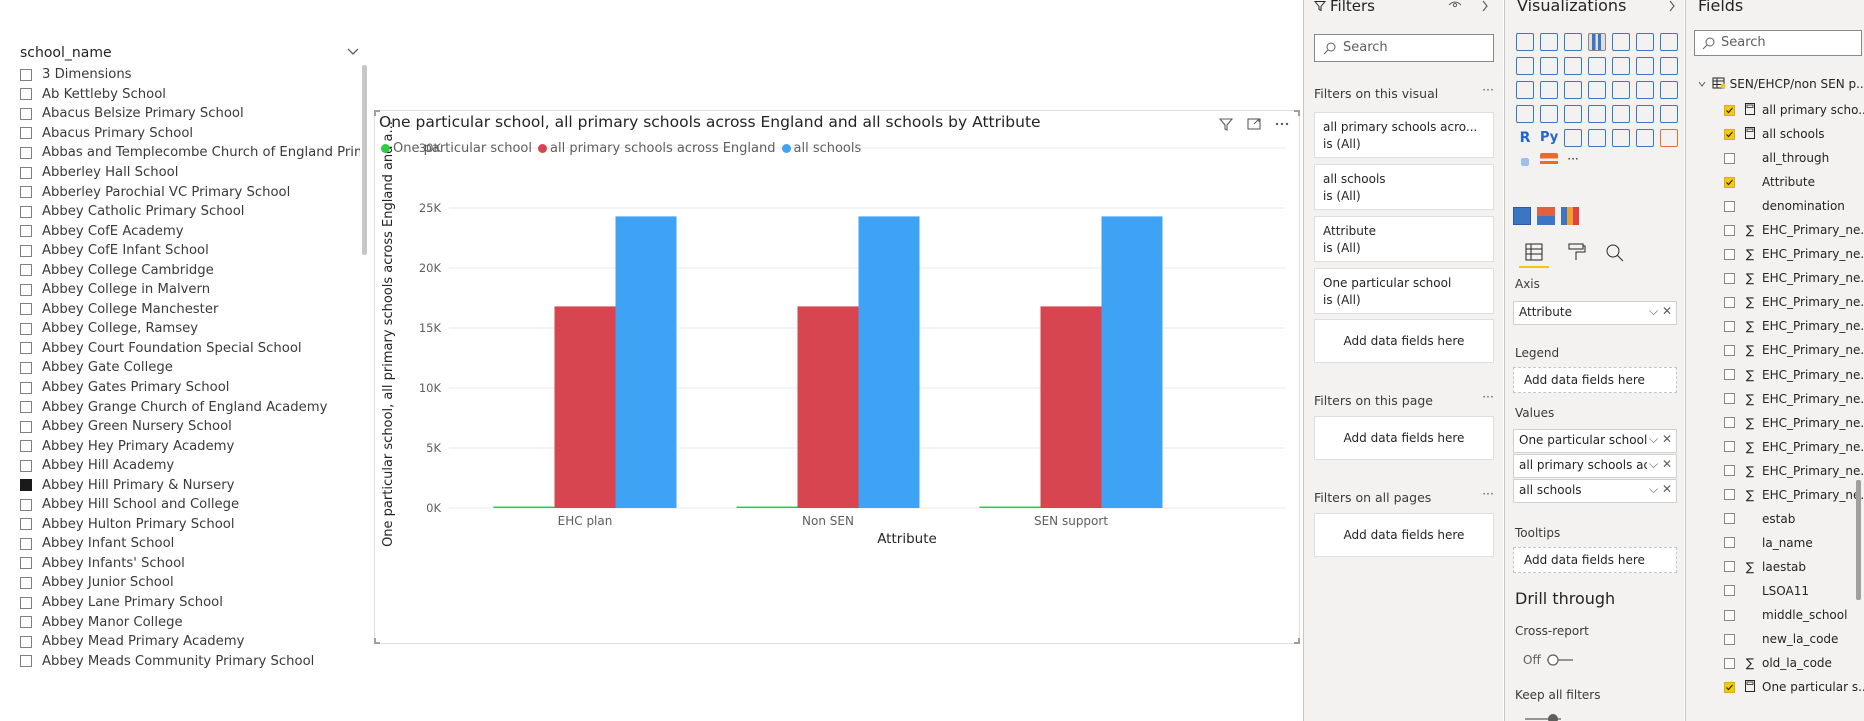  Describe the element at coordinates (1794, 519) in the screenshot. I see `field-item: estab` at that location.